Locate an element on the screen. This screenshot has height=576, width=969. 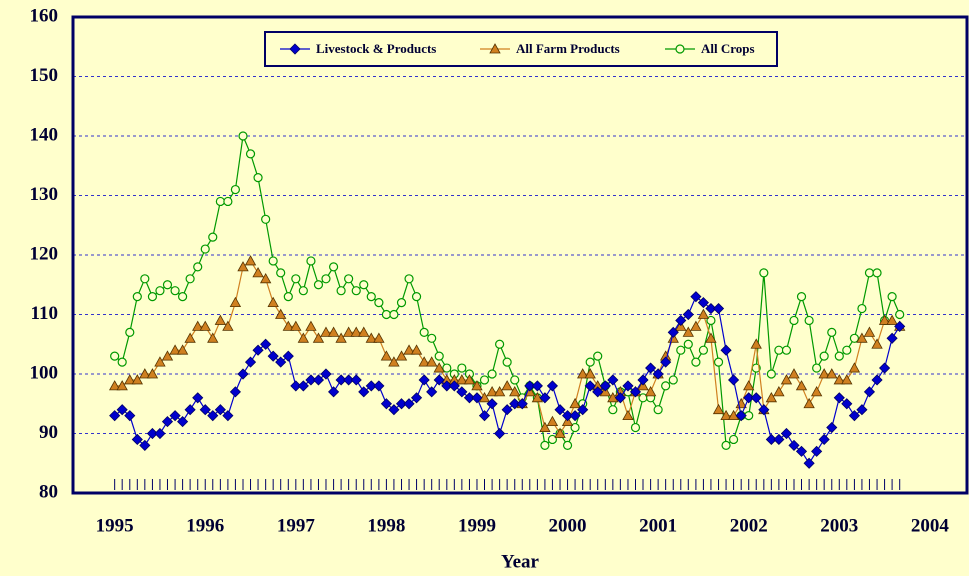
x-tick-label: 1999 is located at coordinates (477, 525).